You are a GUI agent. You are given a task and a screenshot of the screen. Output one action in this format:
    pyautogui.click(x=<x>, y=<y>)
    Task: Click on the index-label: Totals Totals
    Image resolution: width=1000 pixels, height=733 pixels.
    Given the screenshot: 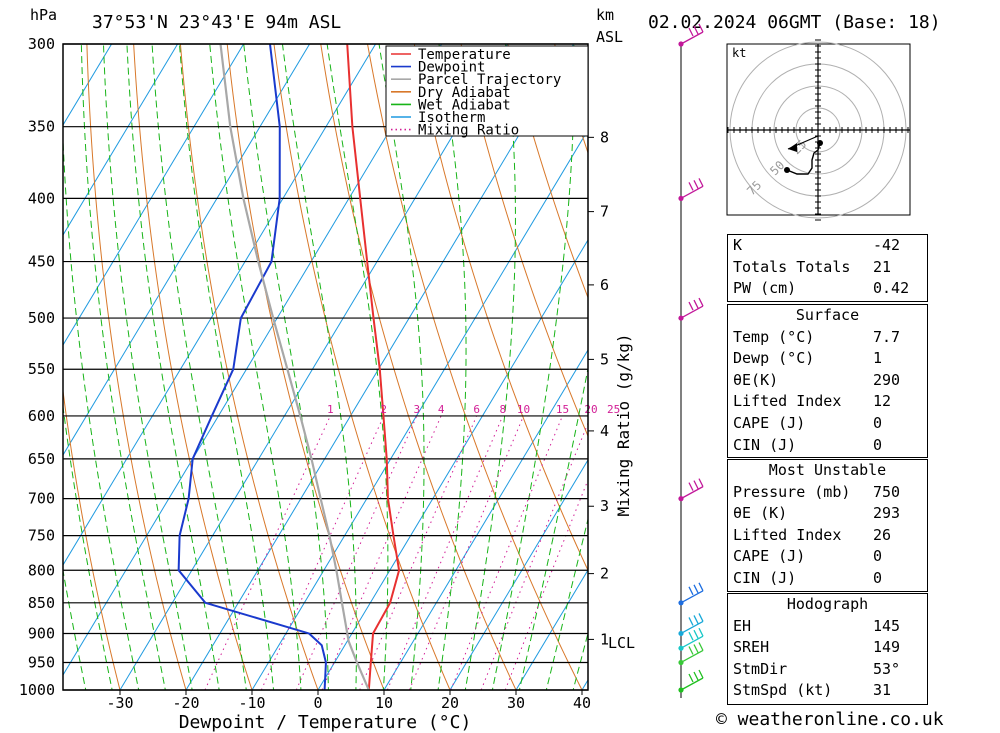 What is the action you would take?
    pyautogui.click(x=792, y=266)
    